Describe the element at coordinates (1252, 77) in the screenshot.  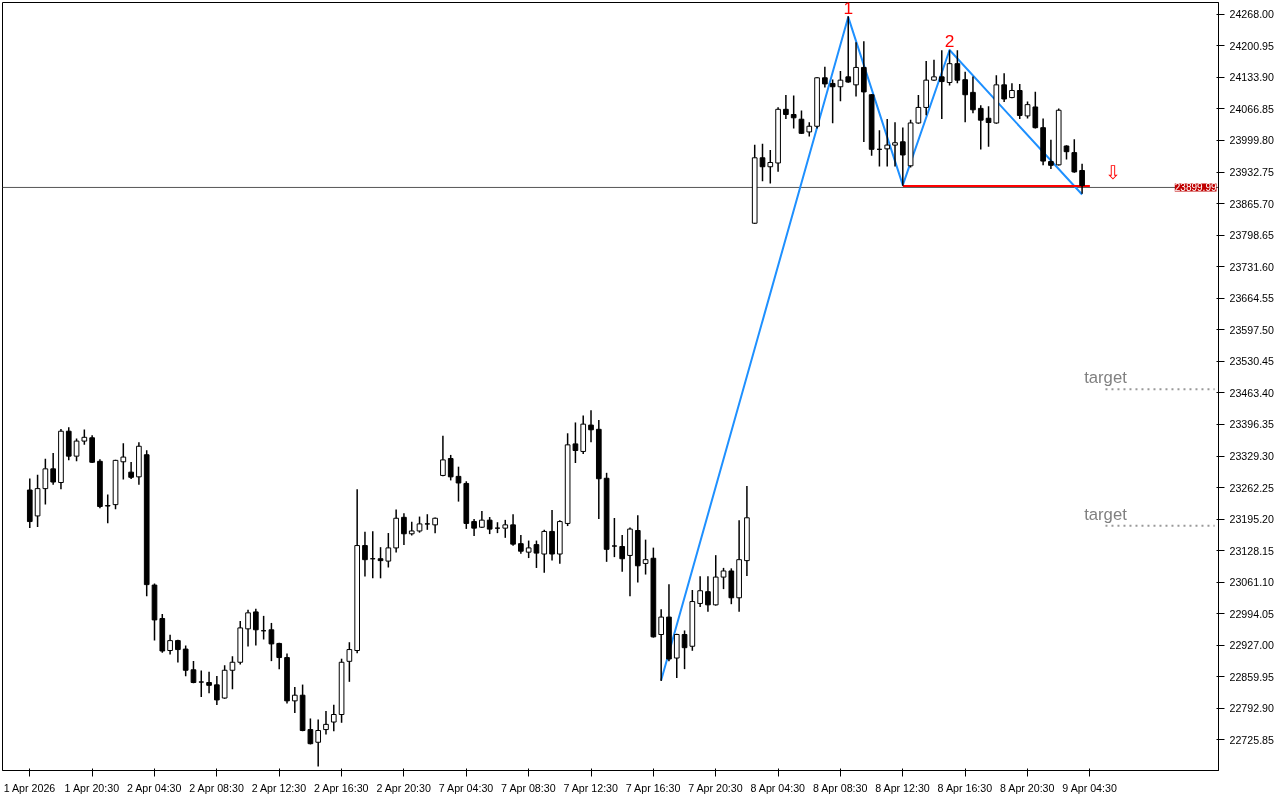
I see `y-tick-label: 24133.90` at that location.